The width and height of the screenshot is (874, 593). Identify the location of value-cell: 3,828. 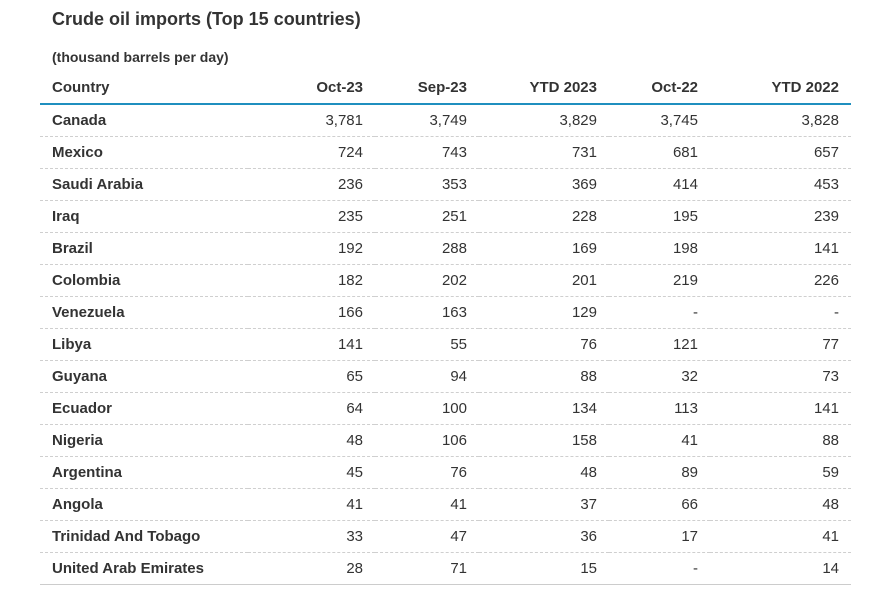
(780, 120).